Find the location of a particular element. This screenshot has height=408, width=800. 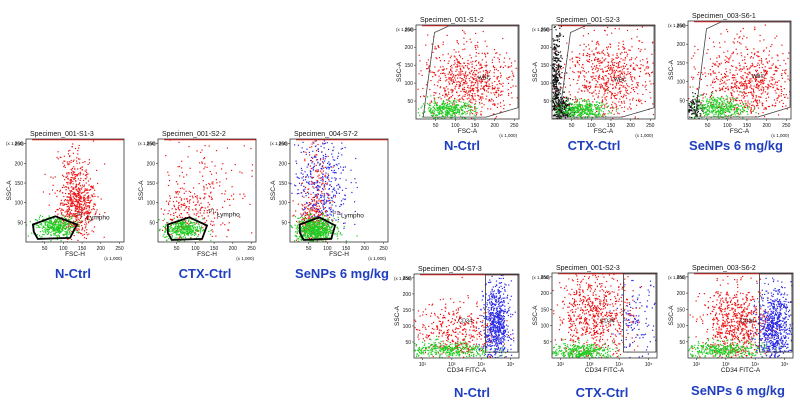

x-multiplier: (x 1,000) is located at coordinates (245, 258).